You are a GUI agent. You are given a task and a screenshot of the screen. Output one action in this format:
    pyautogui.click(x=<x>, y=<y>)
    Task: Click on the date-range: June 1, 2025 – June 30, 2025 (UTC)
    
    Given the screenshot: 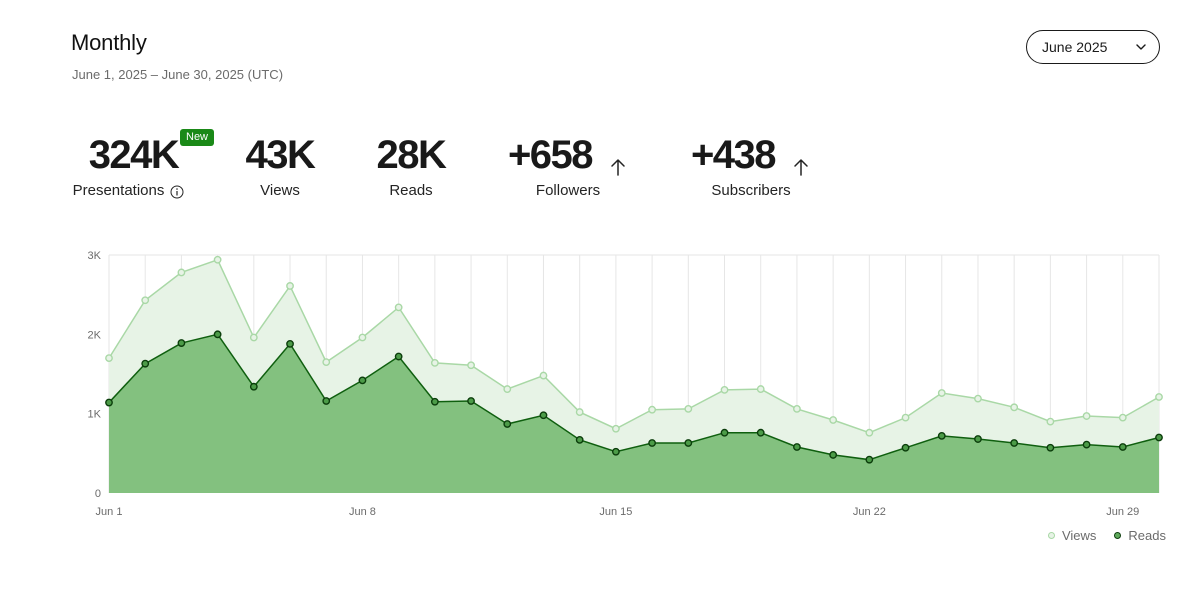 What is the action you would take?
    pyautogui.click(x=178, y=74)
    